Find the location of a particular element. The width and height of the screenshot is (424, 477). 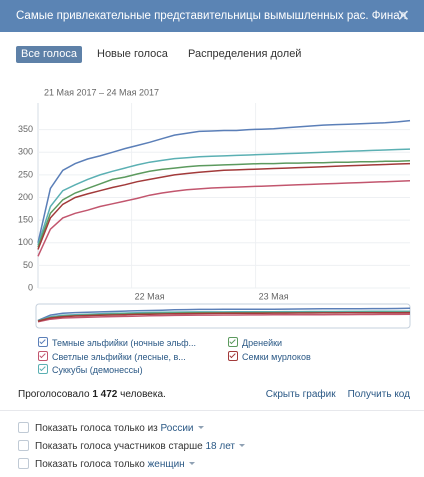

x-tick-label: 23 Мая is located at coordinates (274, 296).